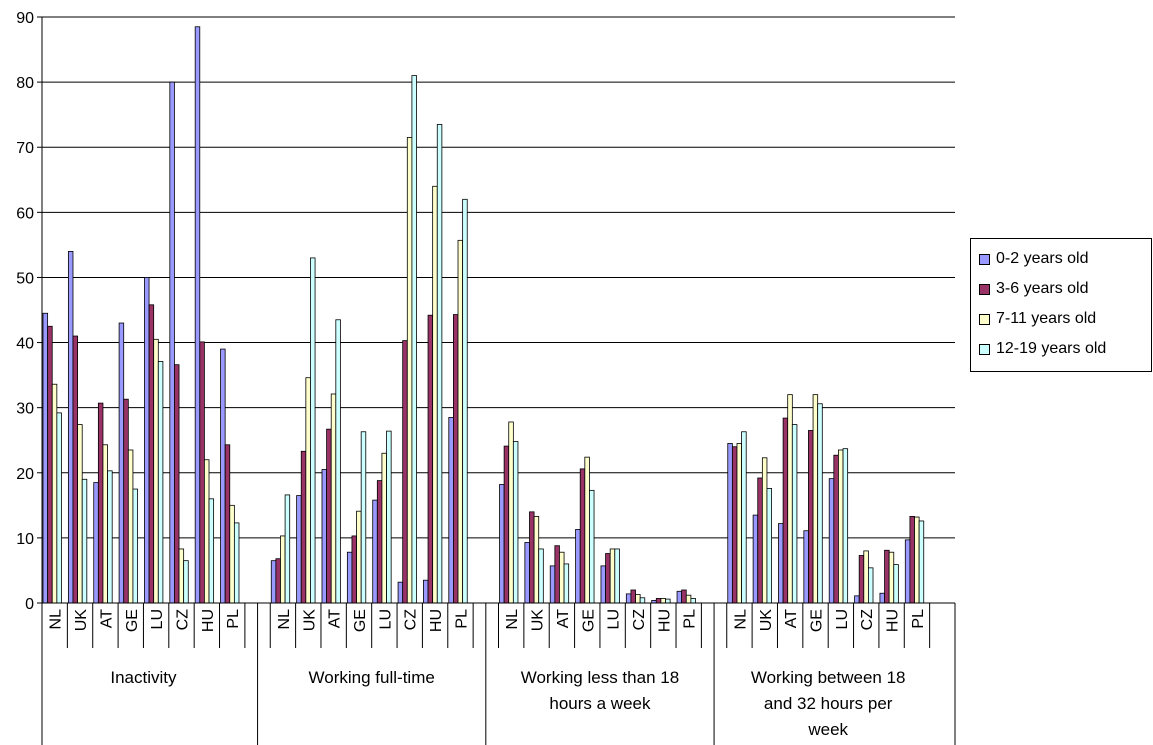 This screenshot has height=745, width=1153. What do you see at coordinates (309, 620) in the screenshot?
I see `x-tick-label-1-UK: UK` at bounding box center [309, 620].